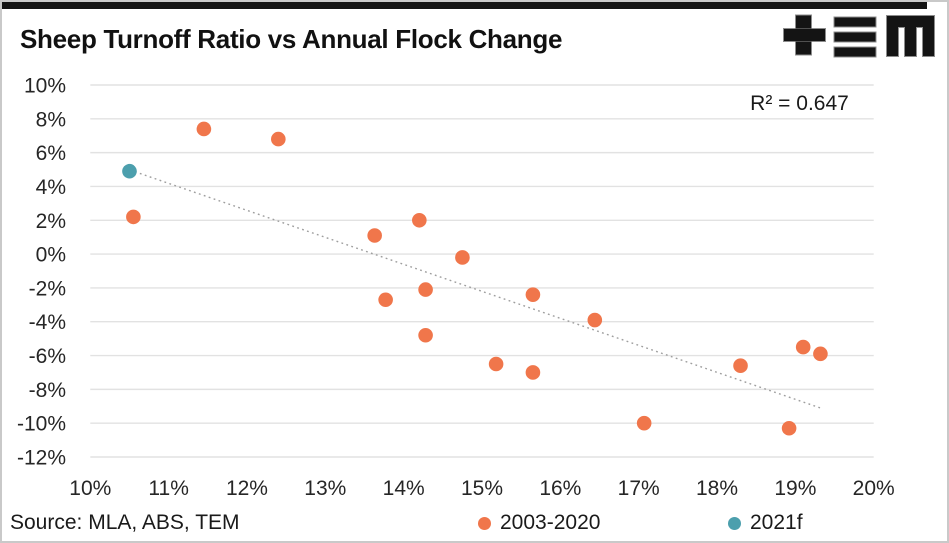 The width and height of the screenshot is (949, 543). I want to click on tem-logo, so click(859, 36).